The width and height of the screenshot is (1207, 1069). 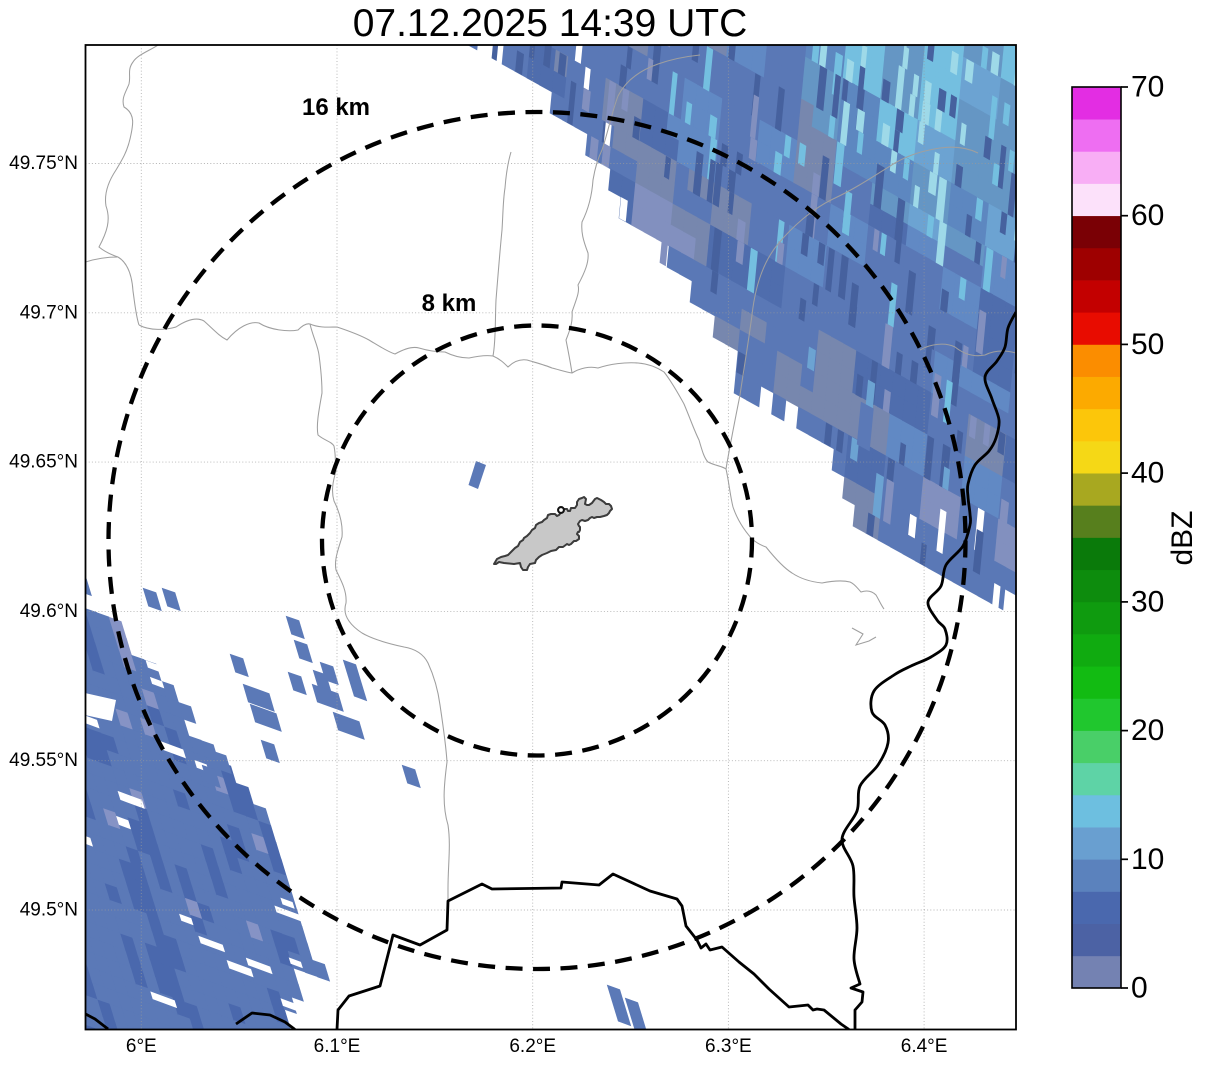 I want to click on svg-text: 49.5°N, so click(x=49, y=910).